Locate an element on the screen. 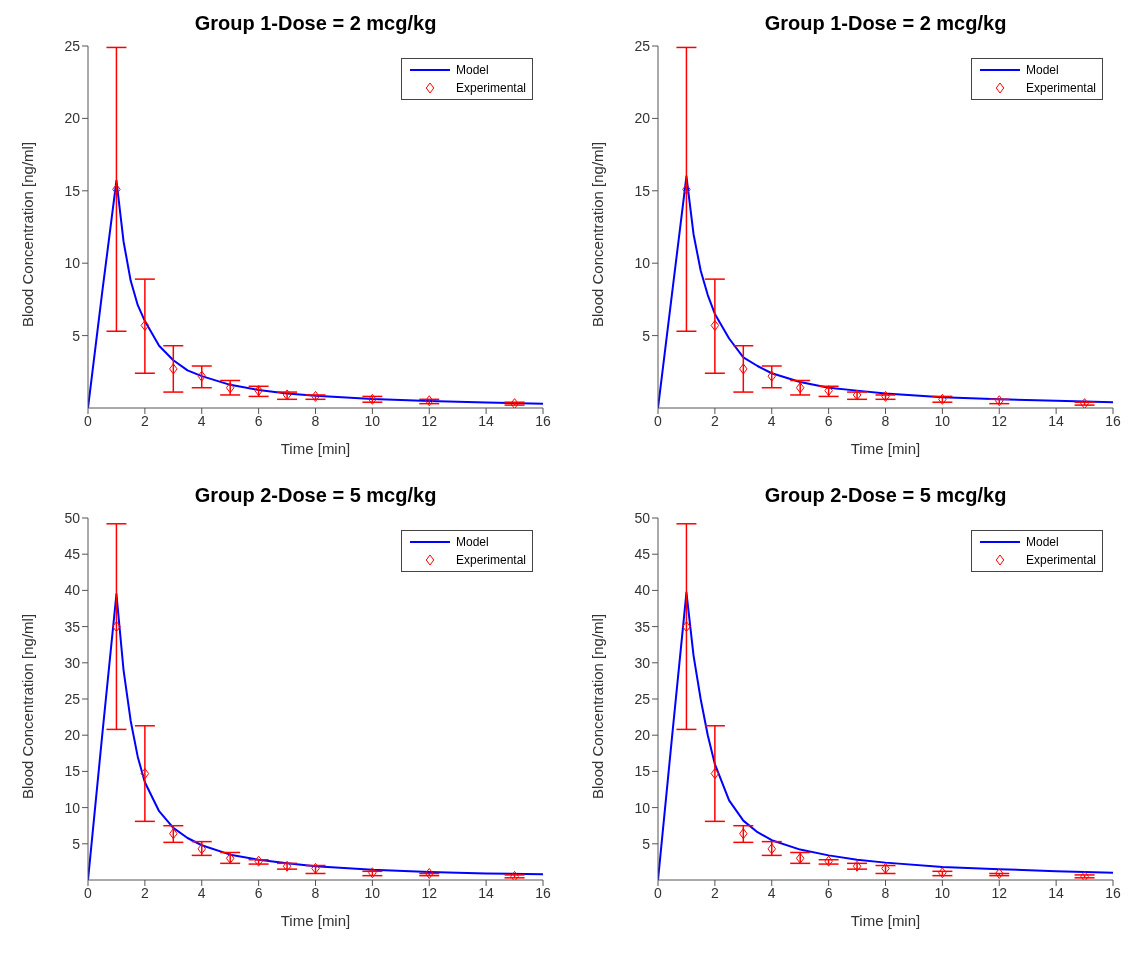  y-tick-label: 30 is located at coordinates (642, 662).